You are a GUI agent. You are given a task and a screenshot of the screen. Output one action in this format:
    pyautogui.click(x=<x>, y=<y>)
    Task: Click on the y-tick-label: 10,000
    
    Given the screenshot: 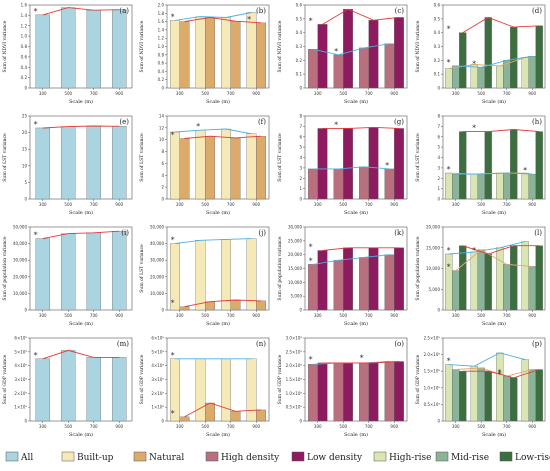 What is the action you would take?
    pyautogui.click(x=20, y=293)
    